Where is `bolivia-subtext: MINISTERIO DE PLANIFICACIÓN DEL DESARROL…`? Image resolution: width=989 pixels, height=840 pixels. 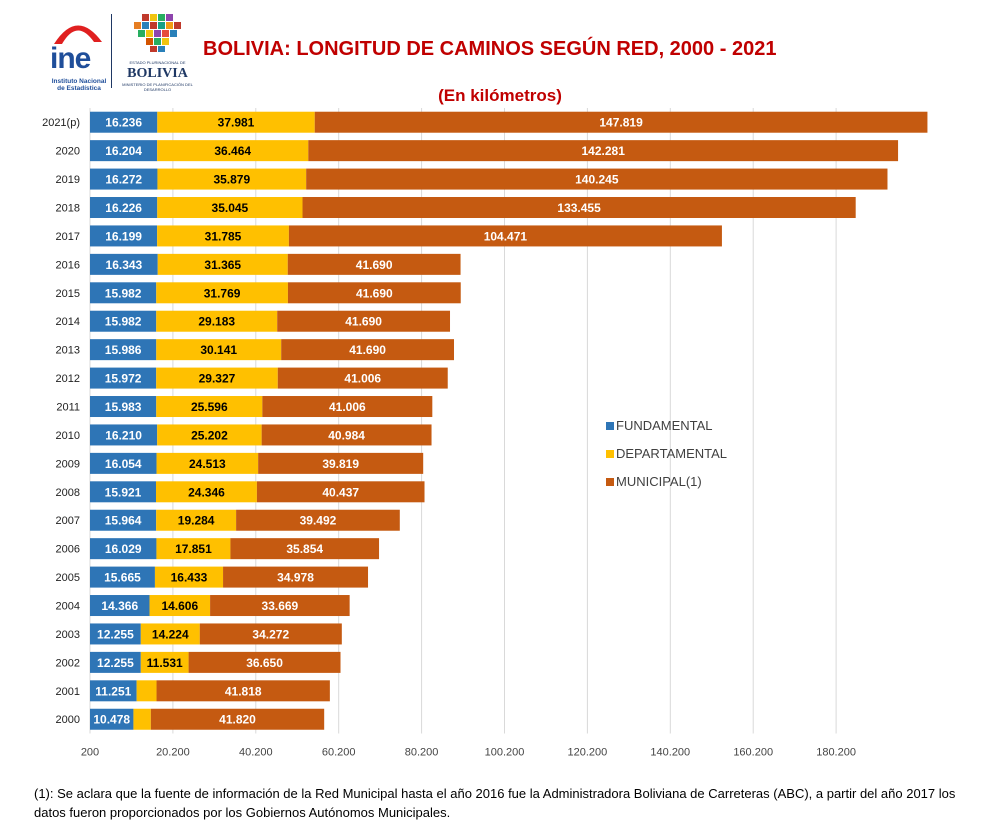
bolivia-subtext: MINISTERIO DE PLANIFICACIÓN DEL DESARROL… is located at coordinates (157, 87).